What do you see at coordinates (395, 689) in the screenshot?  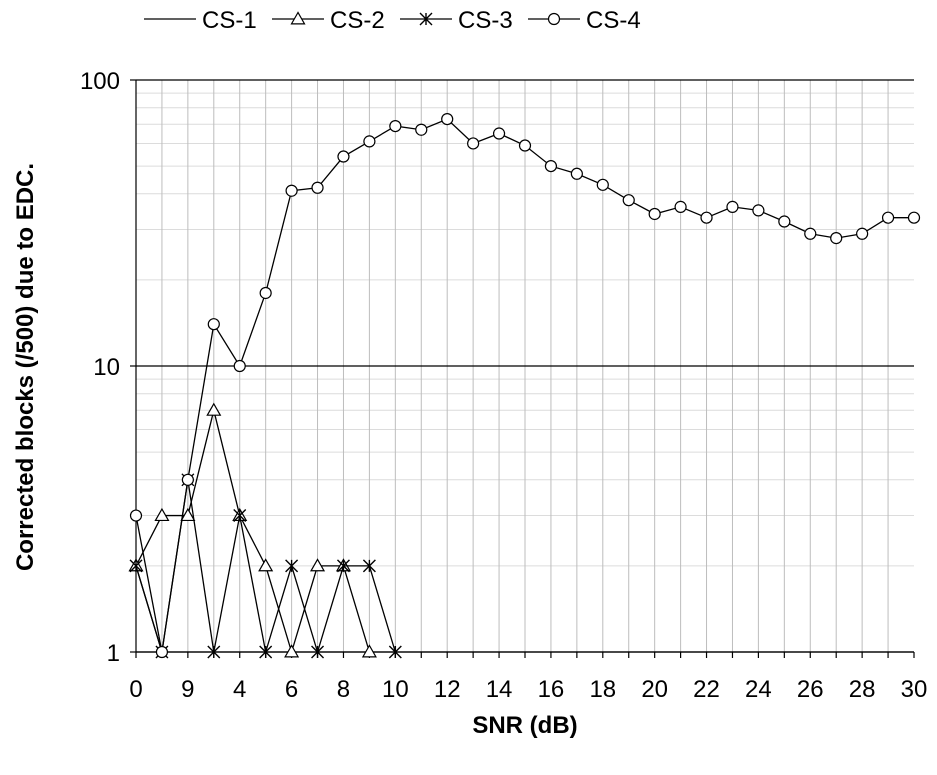 I see `x-tick-label: 10` at bounding box center [395, 689].